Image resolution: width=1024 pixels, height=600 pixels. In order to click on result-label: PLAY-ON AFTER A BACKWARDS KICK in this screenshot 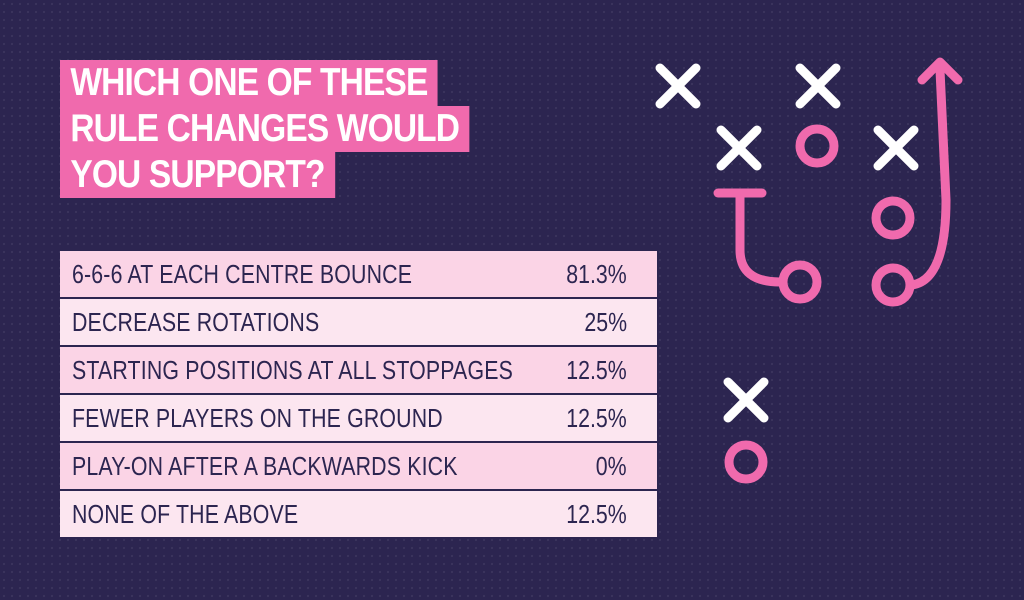, I will do `click(265, 466)`.